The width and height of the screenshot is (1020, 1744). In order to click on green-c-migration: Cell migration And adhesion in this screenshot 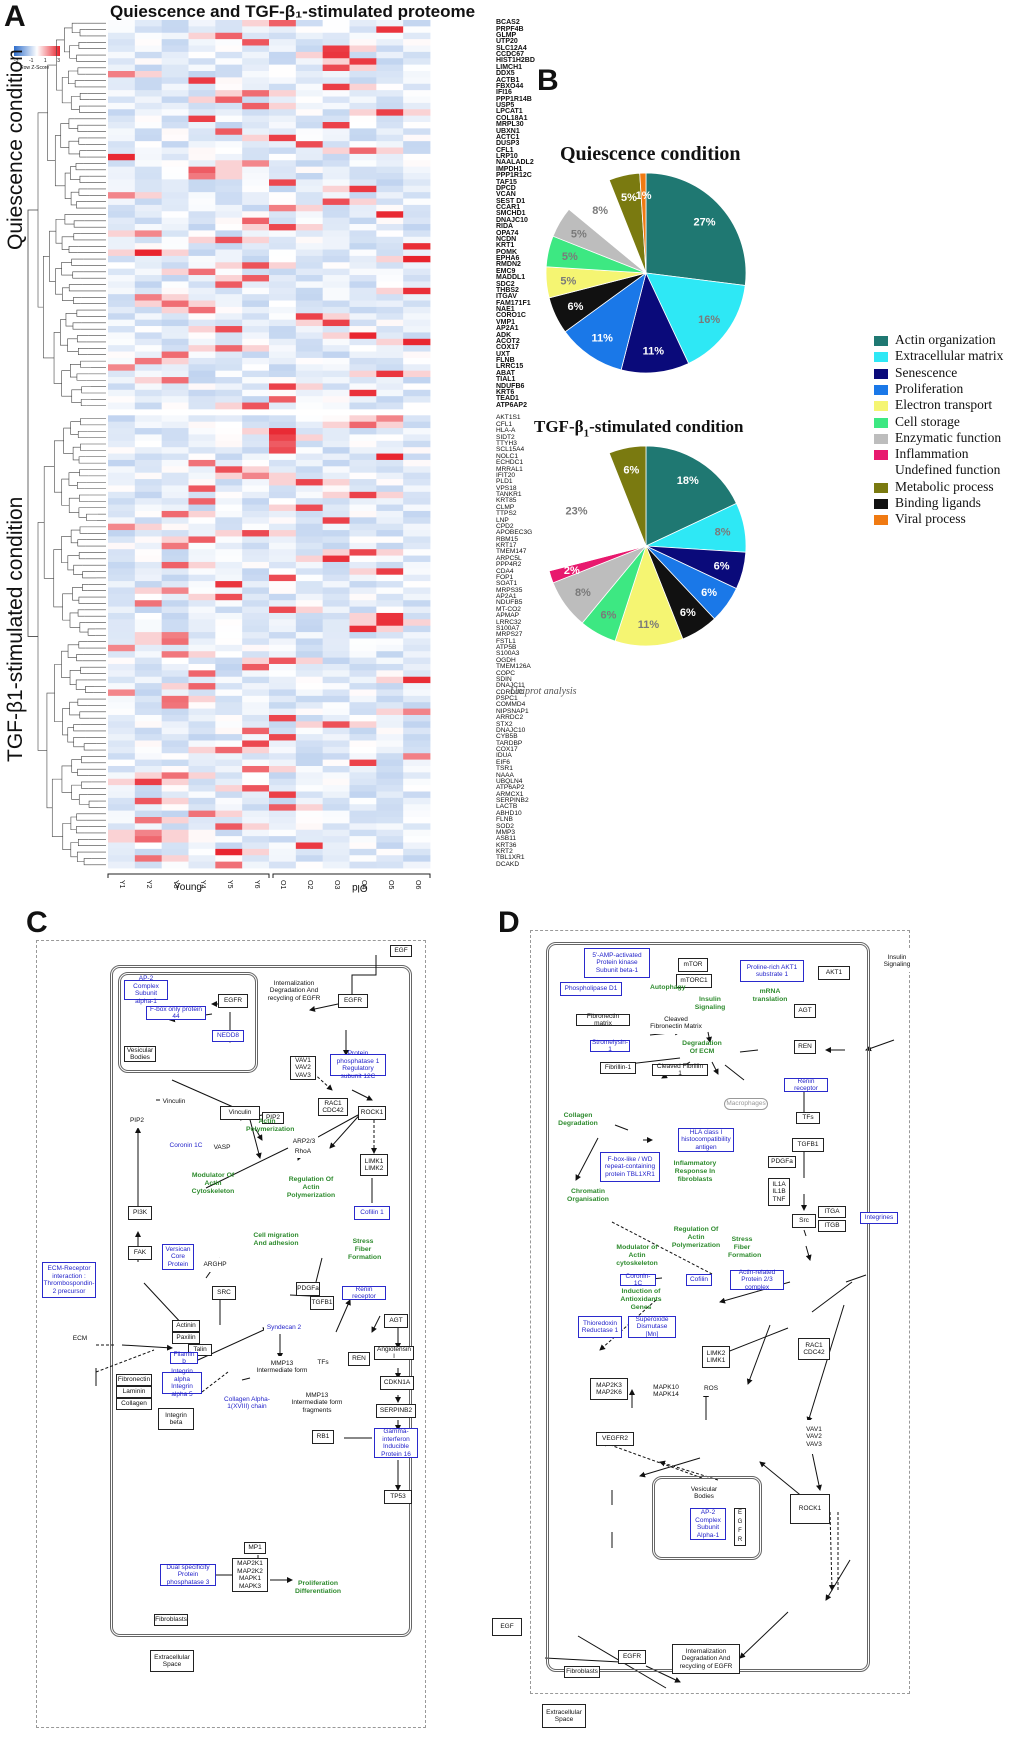, I will do `click(276, 1239)`.